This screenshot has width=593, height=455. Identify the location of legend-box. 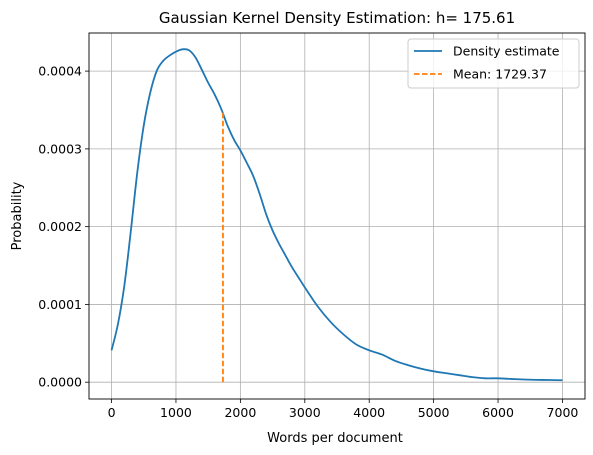
(493, 63).